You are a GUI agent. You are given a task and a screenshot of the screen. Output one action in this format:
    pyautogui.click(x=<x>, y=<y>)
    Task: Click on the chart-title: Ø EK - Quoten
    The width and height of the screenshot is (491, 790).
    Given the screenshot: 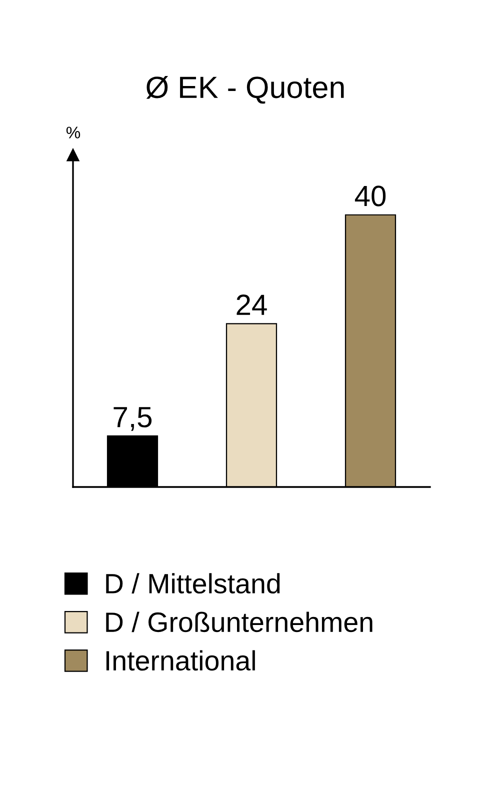 What is the action you would take?
    pyautogui.click(x=245, y=90)
    